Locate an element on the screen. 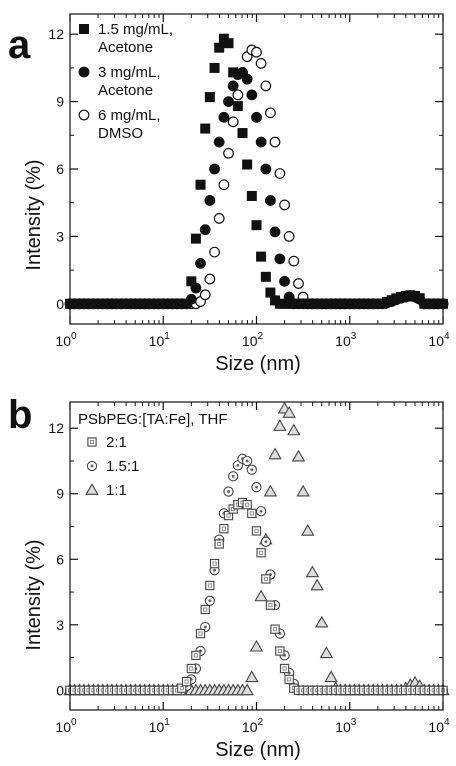 The height and width of the screenshot is (766, 456). x-tick-exponent: 3 is located at coordinates (354, 722).